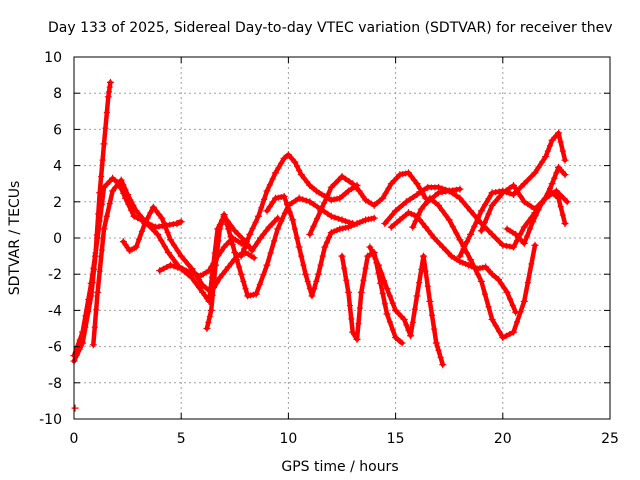  What do you see at coordinates (339, 467) in the screenshot?
I see `x-axis-title: GPS time / hours` at bounding box center [339, 467].